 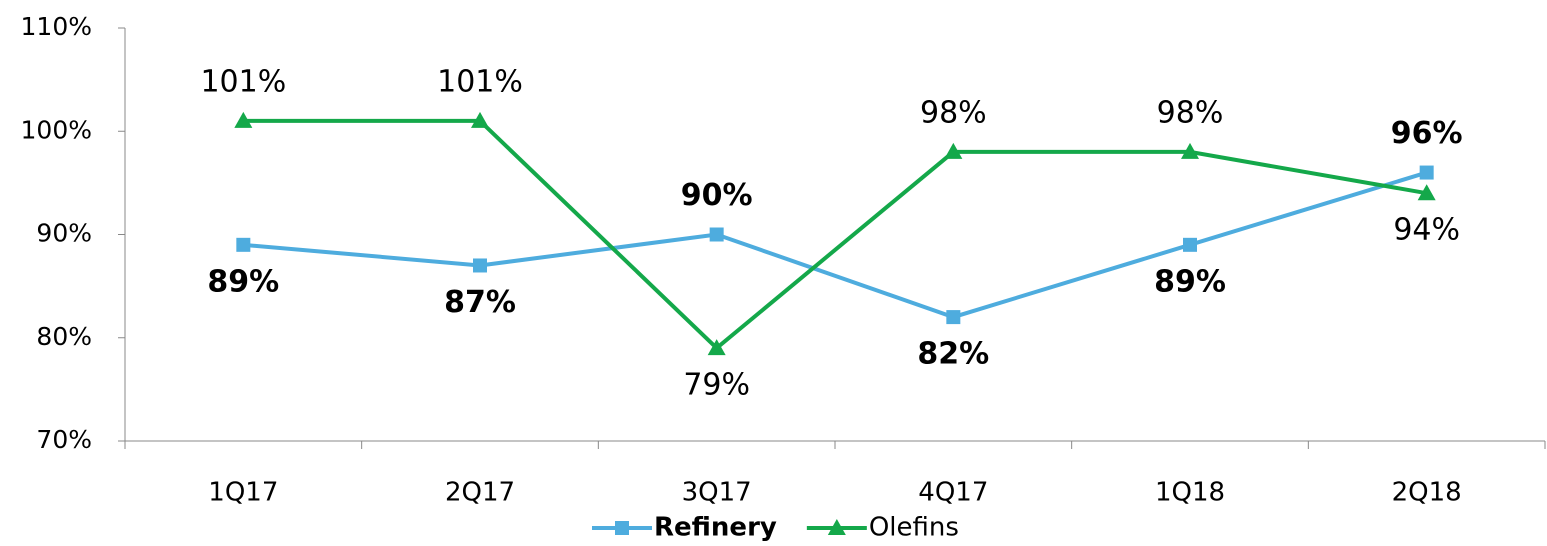 What do you see at coordinates (914, 528) in the screenshot?
I see `legend-label: Olefins` at bounding box center [914, 528].